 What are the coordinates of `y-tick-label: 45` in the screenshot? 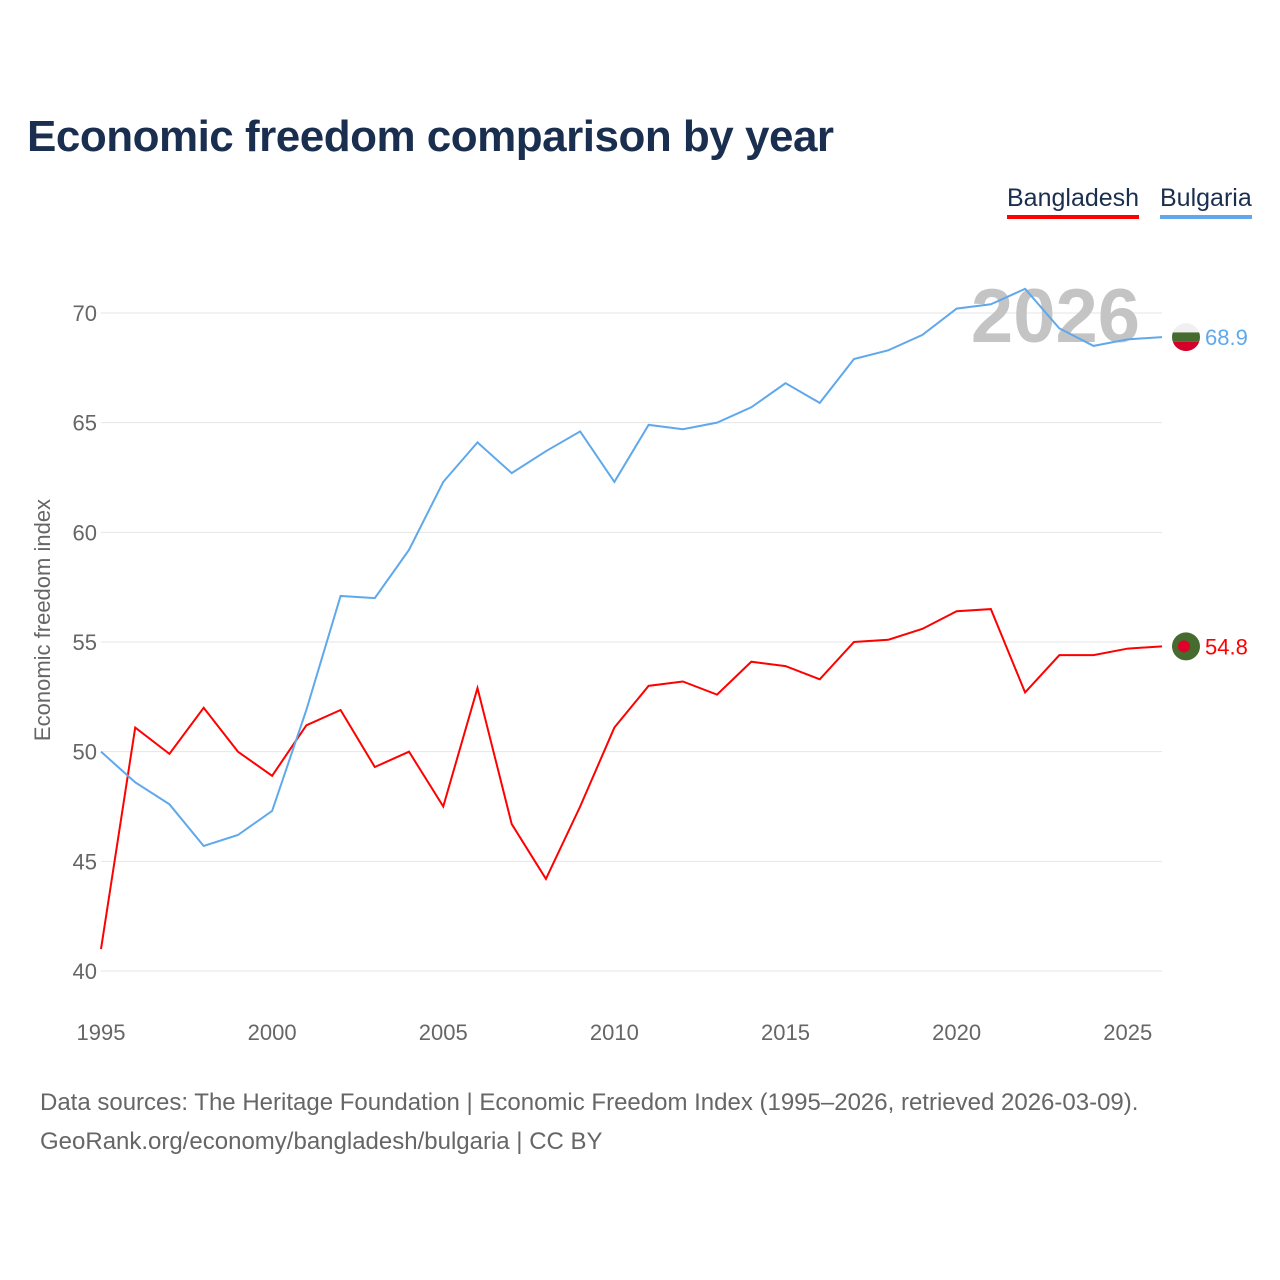 It's located at (85, 861).